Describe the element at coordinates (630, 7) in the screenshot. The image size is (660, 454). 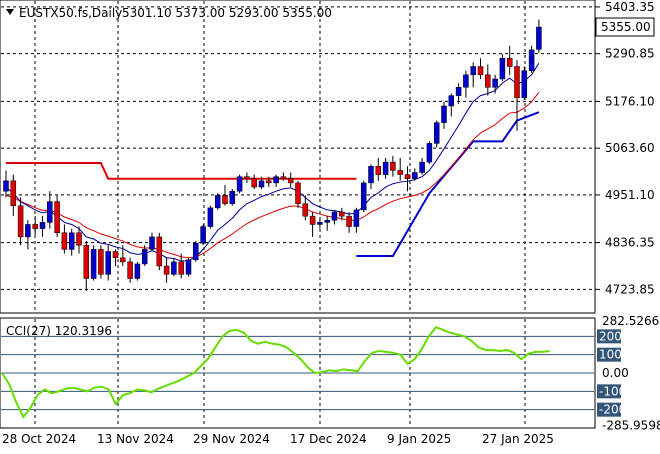
I see `price-tick-label: 5403.35` at that location.